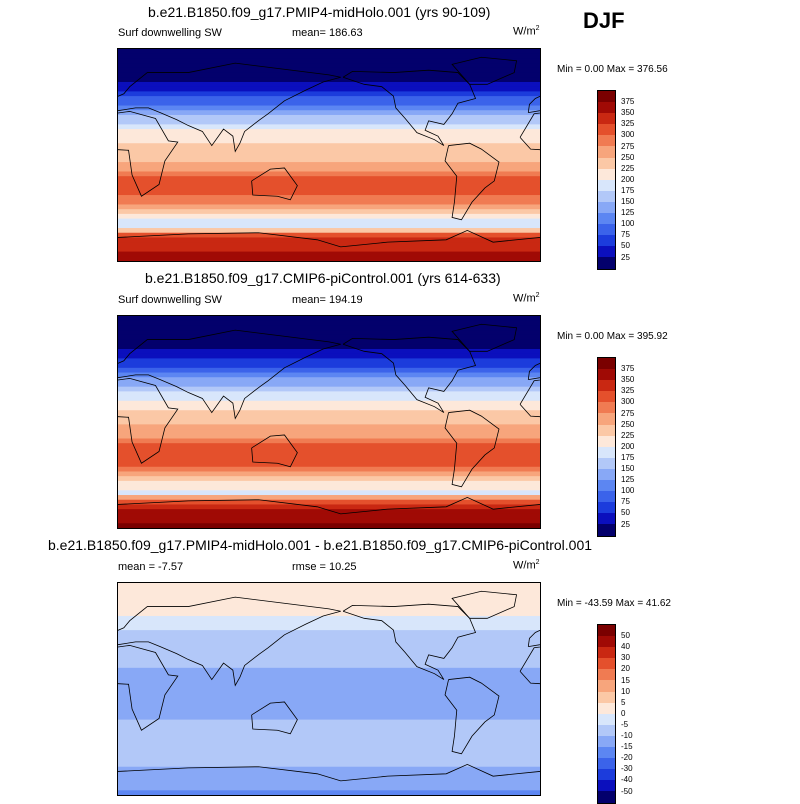  I want to click on panel-3-map-svg, so click(329, 689).